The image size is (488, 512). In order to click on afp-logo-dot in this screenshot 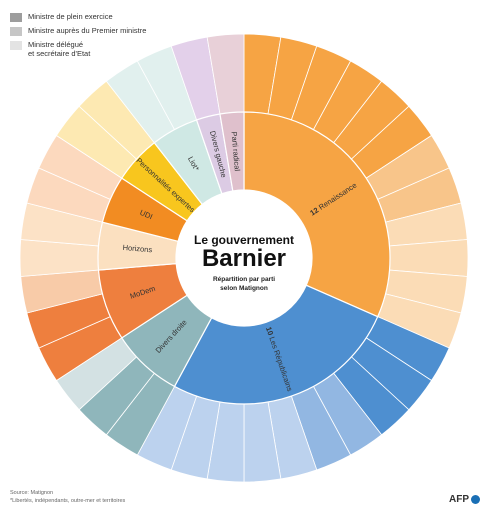, I will do `click(475, 499)`.